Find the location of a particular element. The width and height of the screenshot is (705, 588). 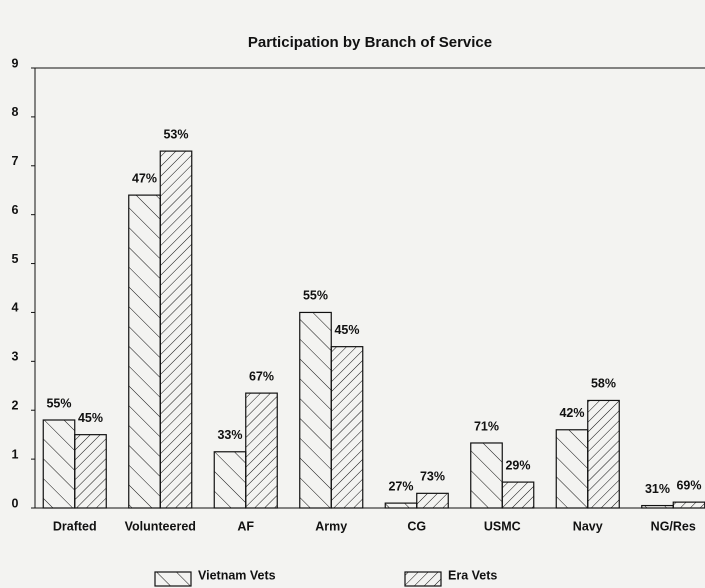

share-label: 67% is located at coordinates (261, 376).